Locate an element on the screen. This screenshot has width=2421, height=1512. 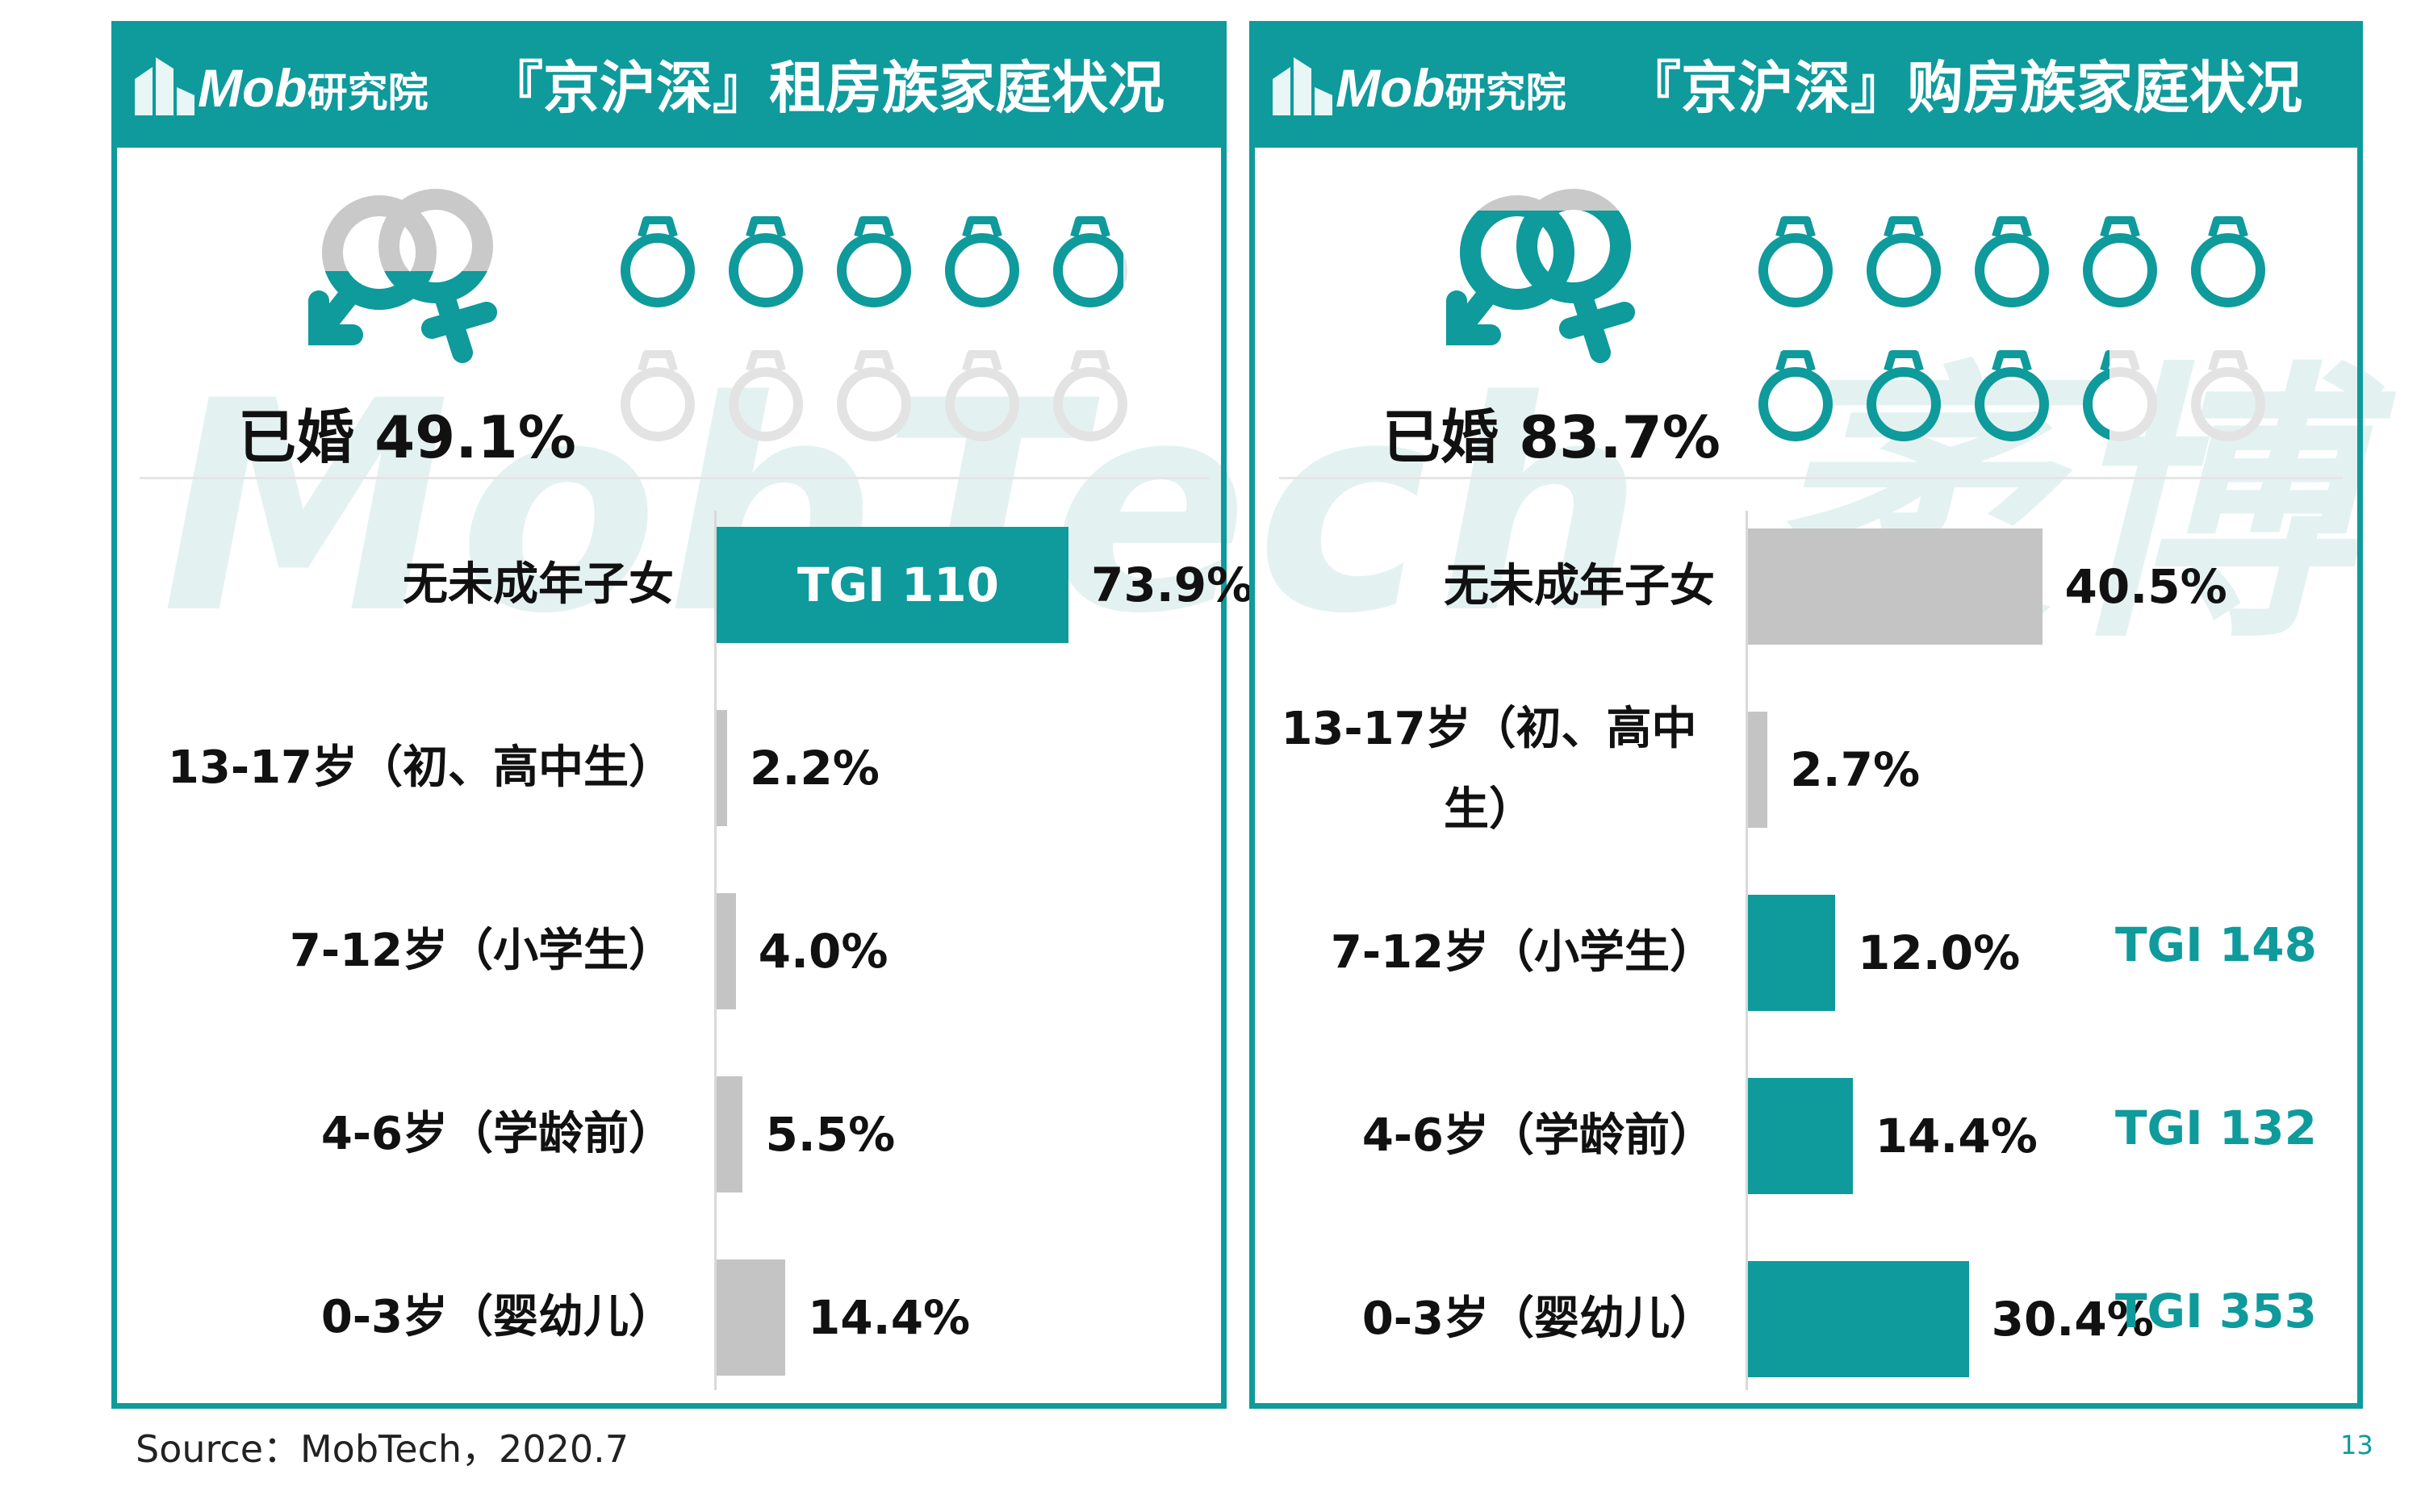
panel-title: 『京沪深』租房族家庭状况 is located at coordinates (826, 88).